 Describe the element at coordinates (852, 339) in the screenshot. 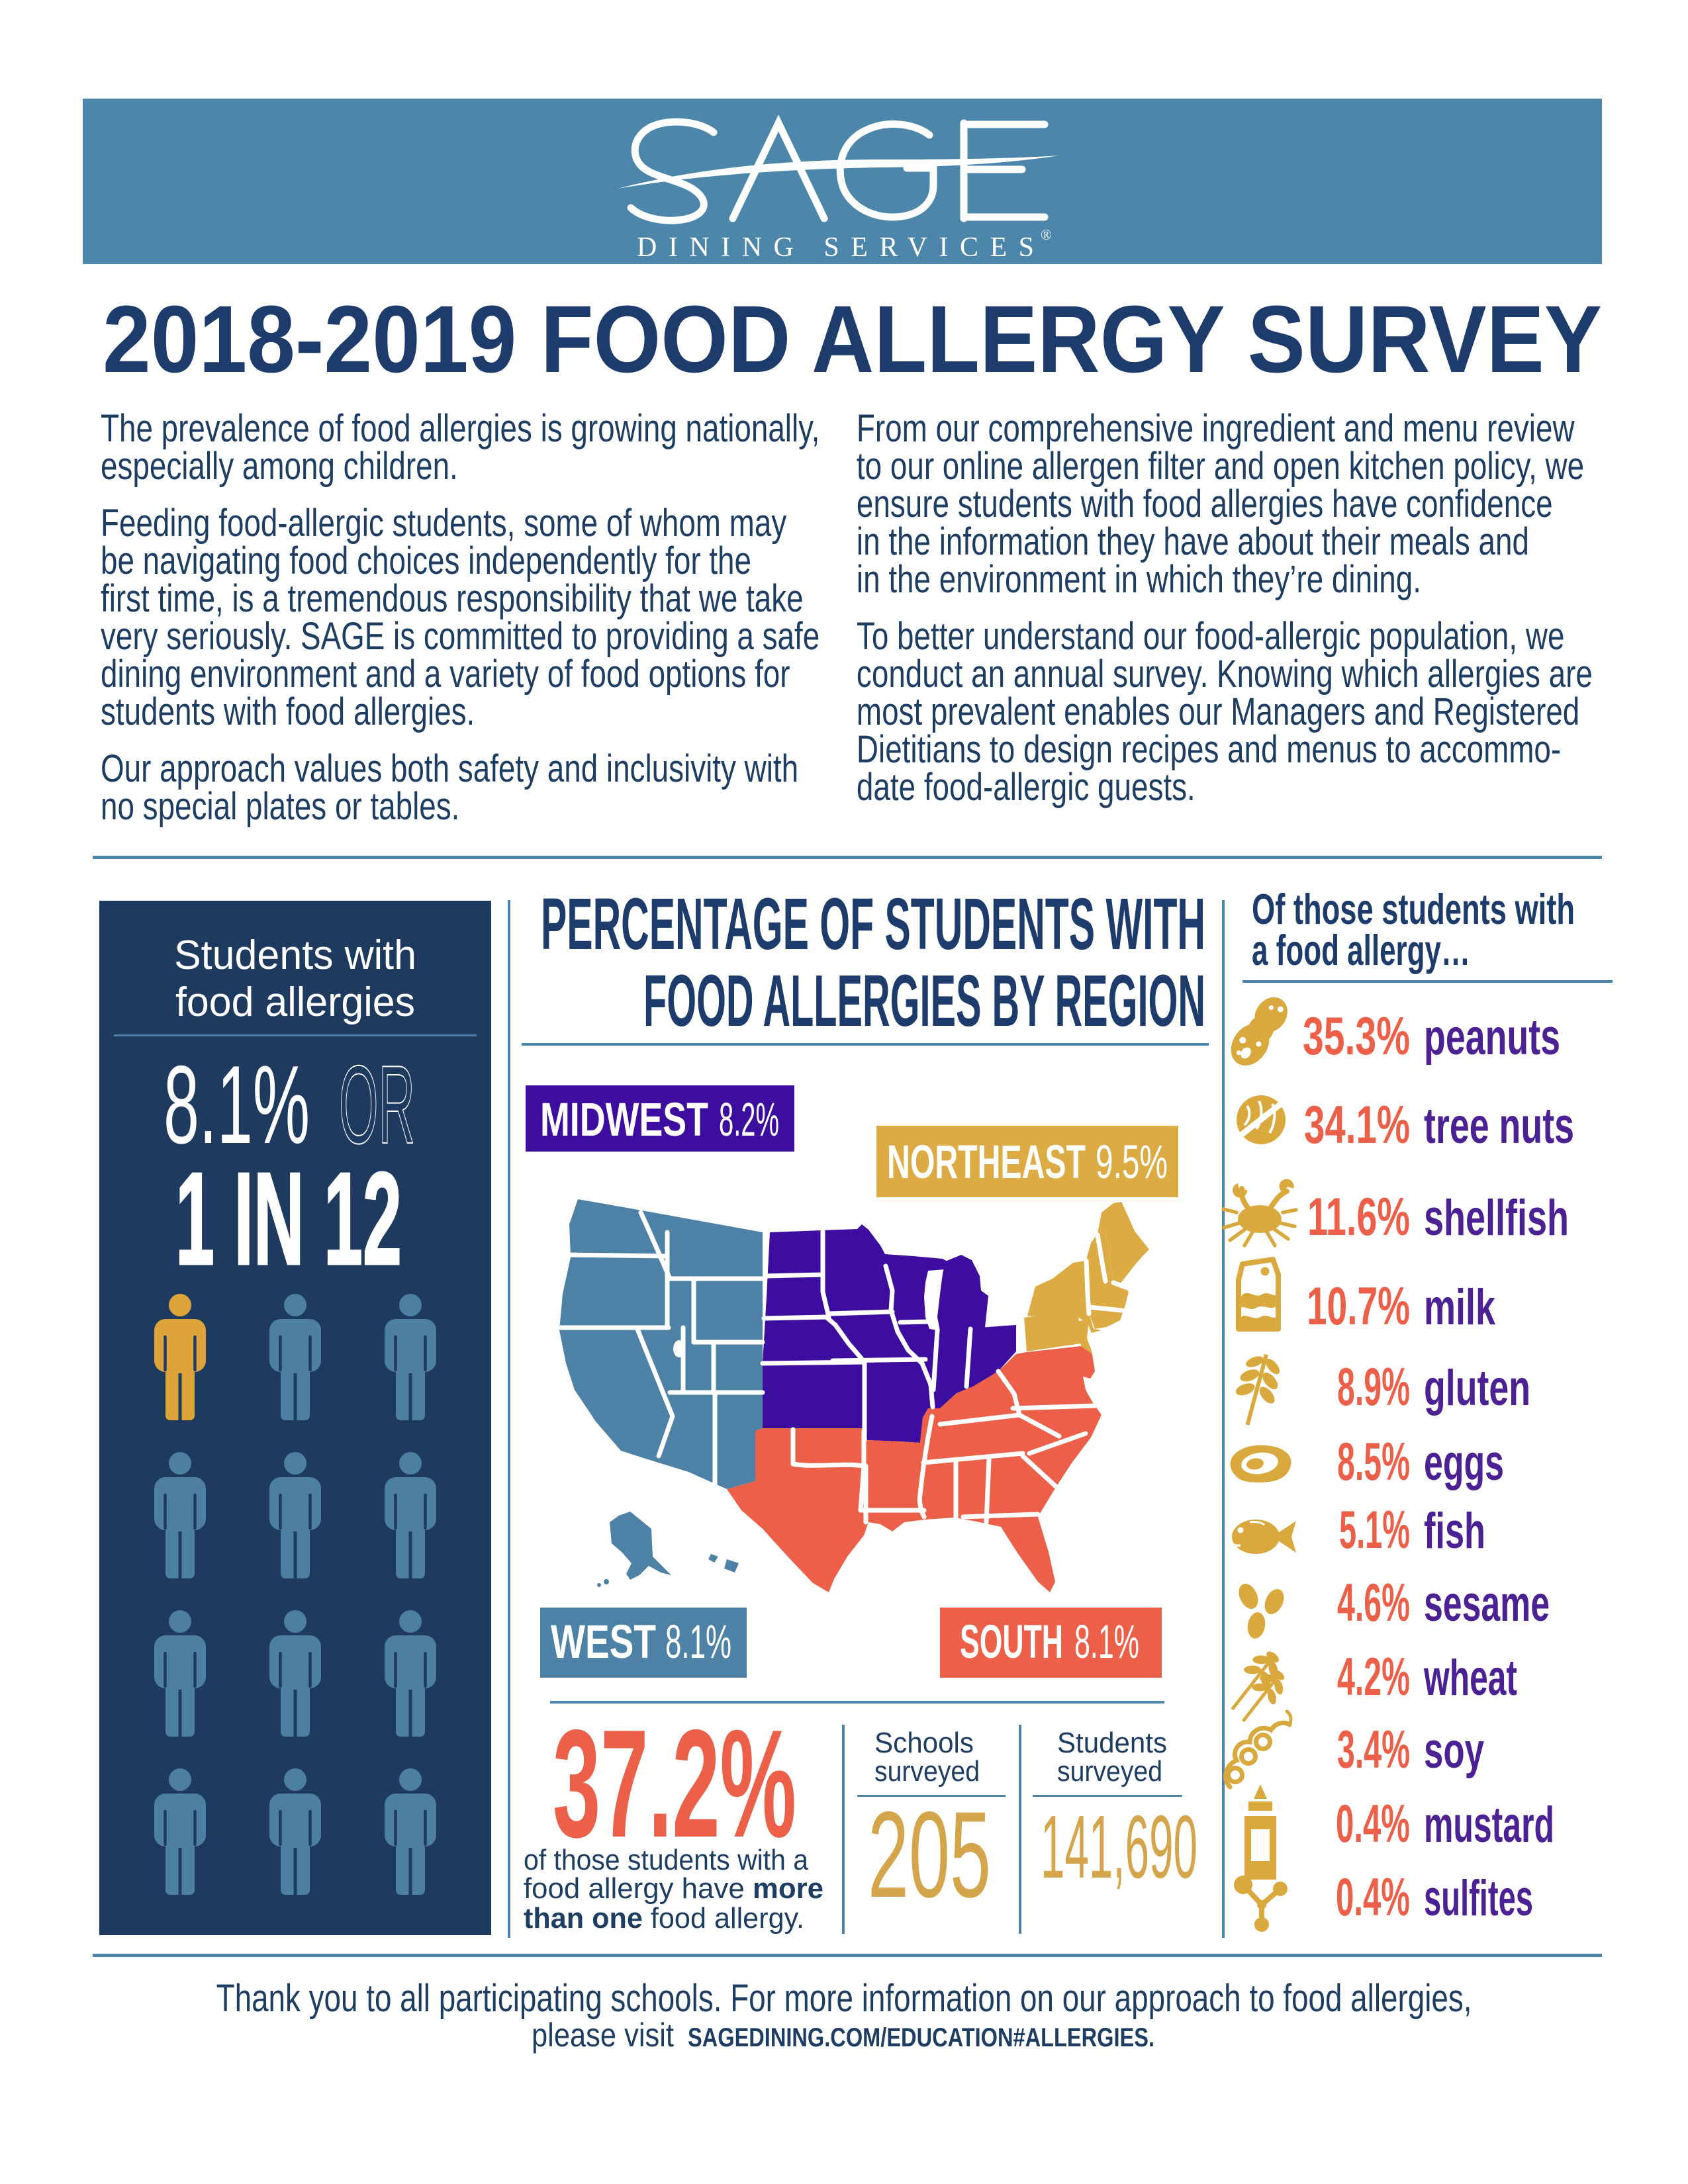

I see `svg-text: 2018-2019 FOOD ALLERGY SURVEY` at that location.